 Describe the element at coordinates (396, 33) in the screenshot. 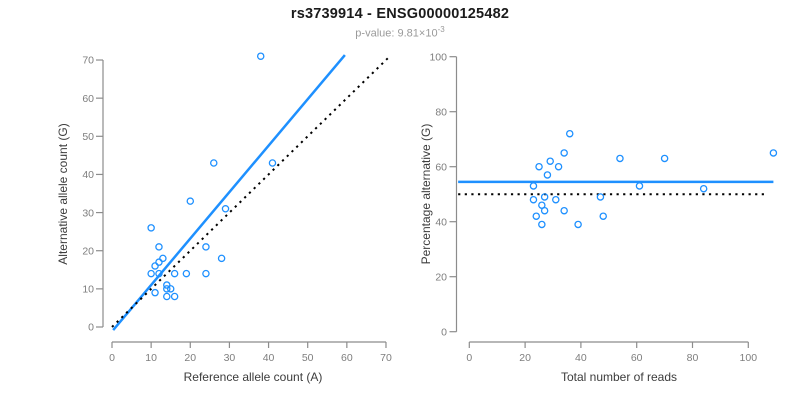

I see `pvalue-text: p-value: 9.81×10` at that location.